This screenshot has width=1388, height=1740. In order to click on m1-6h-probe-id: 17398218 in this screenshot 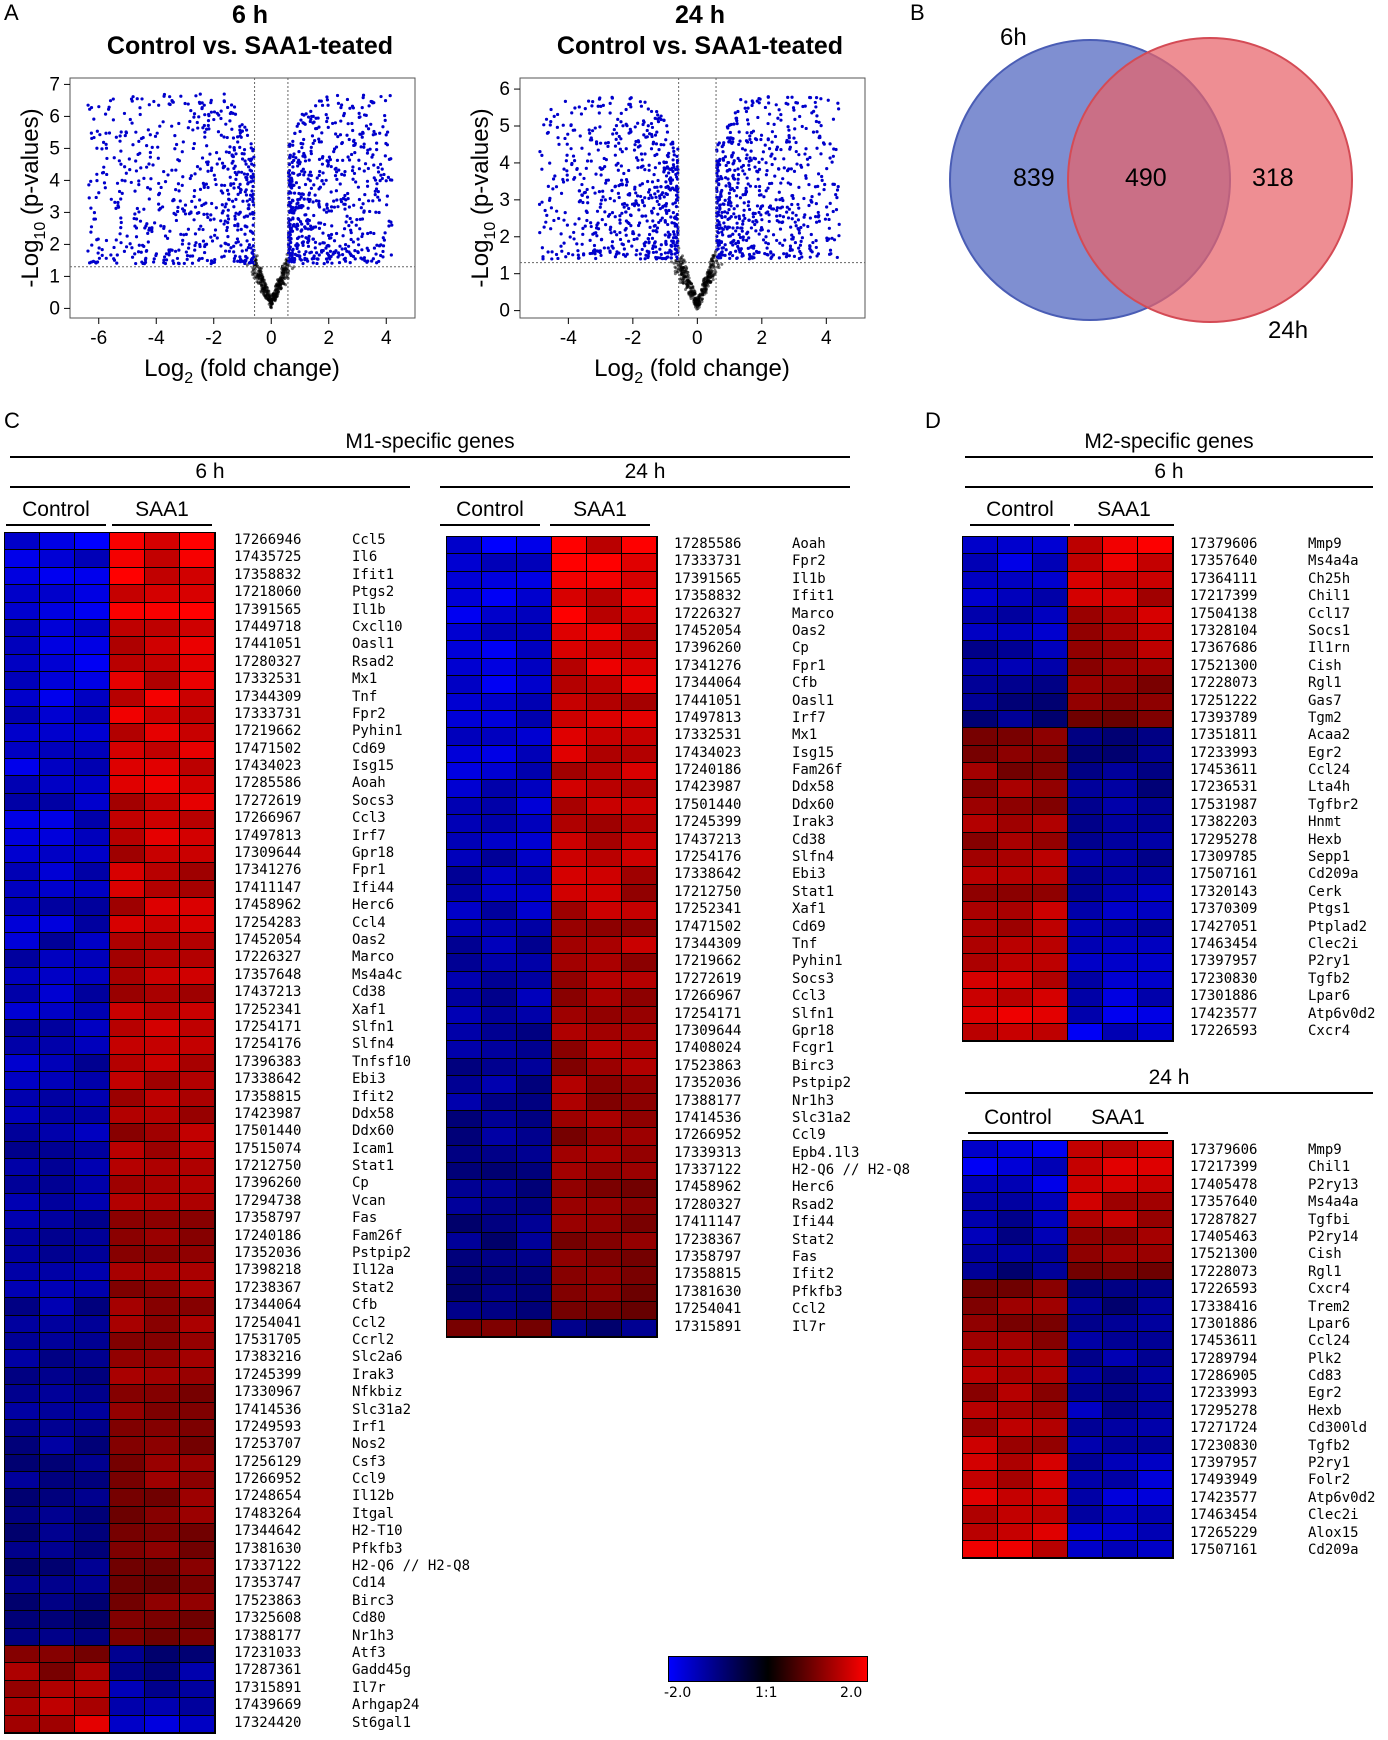, I will do `click(268, 1270)`.